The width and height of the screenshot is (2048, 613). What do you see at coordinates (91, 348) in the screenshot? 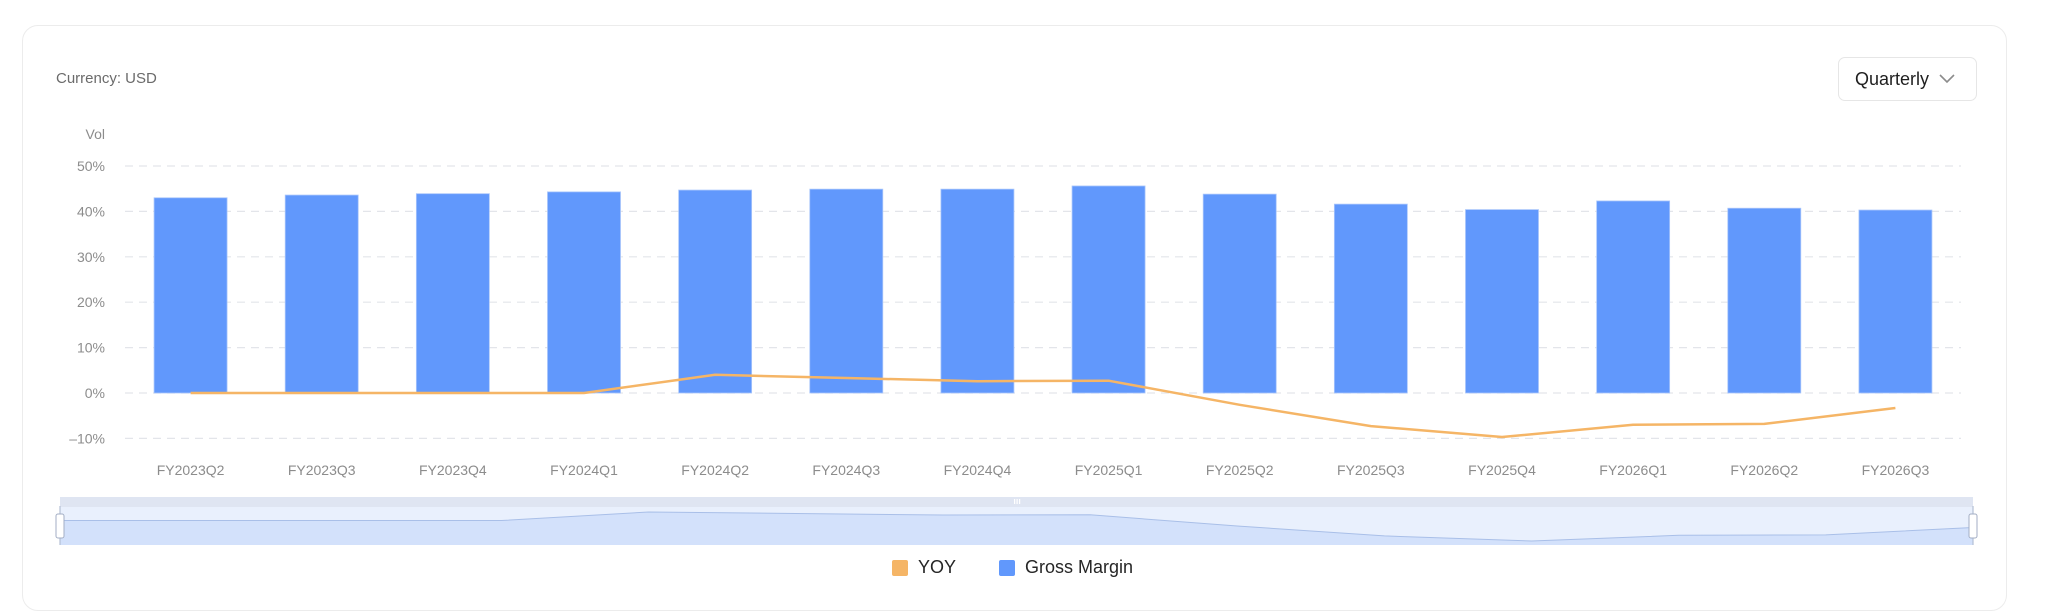
I see `y-tick-label: 10%` at bounding box center [91, 348].